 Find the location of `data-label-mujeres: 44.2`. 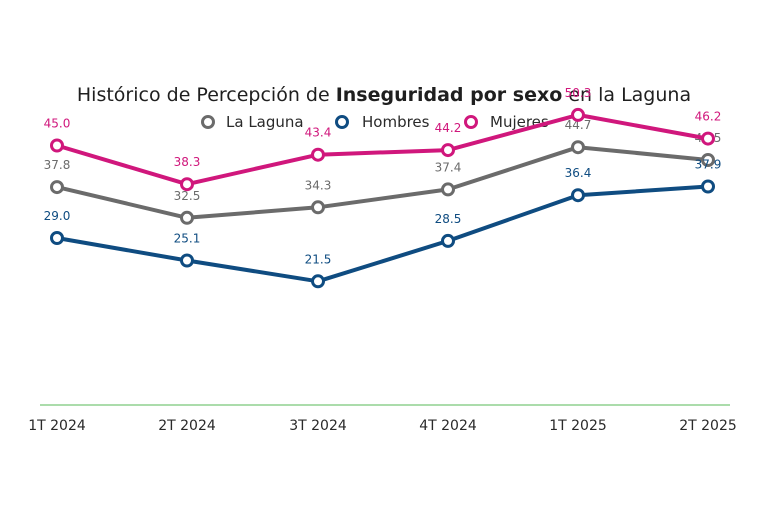

data-label-mujeres: 44.2 is located at coordinates (448, 128).